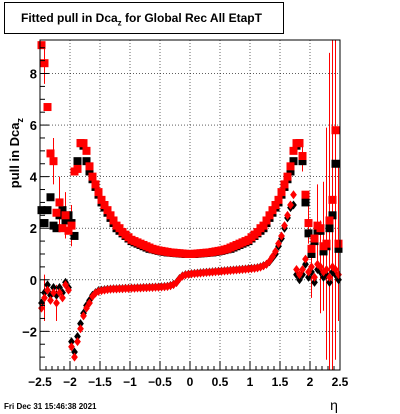 Image resolution: width=400 pixels, height=414 pixels. What do you see at coordinates (191, 18) in the screenshot?
I see `title-suffix: for Global Rec All EtapT` at bounding box center [191, 18].